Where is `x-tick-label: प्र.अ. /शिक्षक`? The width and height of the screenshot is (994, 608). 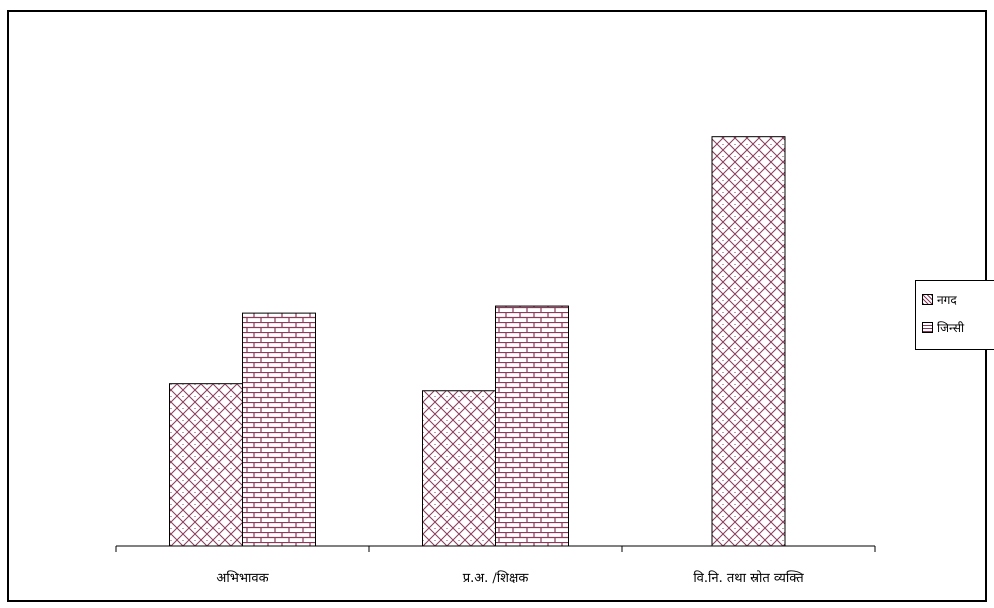 x-tick-label: प्र.अ. /शिक्षक is located at coordinates (496, 578).